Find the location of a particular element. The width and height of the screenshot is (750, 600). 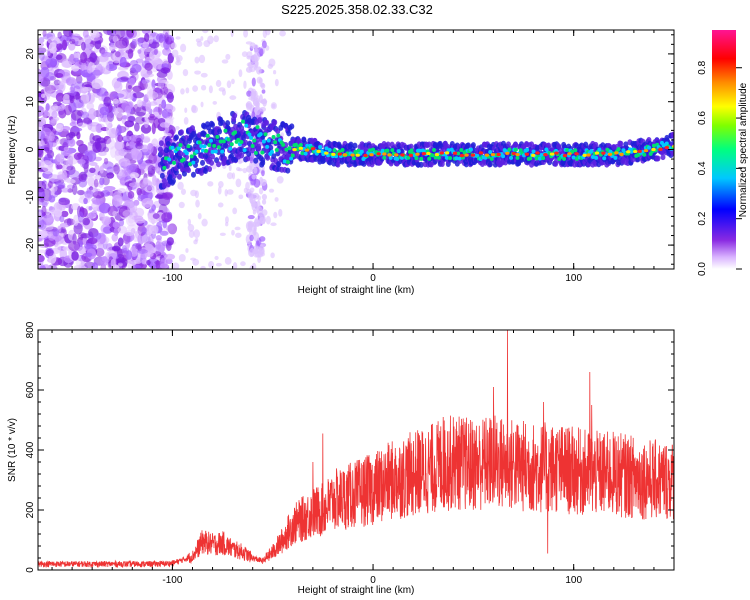

colorbar-tick-label: 0.8 is located at coordinates (702, 67).